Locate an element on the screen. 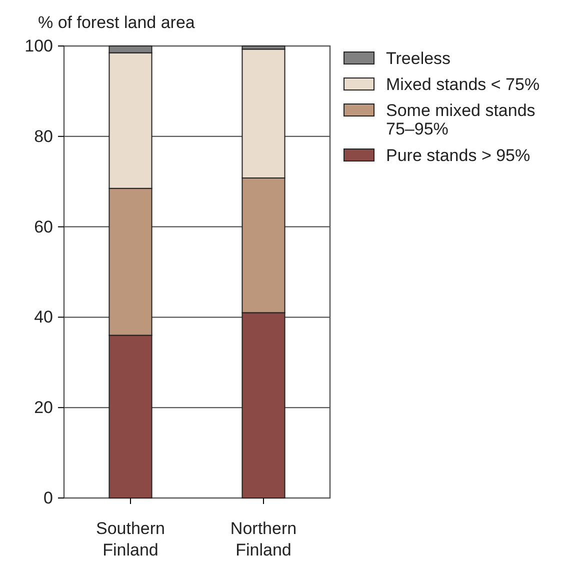  x-tick-label: Southern Finland is located at coordinates (130, 539).